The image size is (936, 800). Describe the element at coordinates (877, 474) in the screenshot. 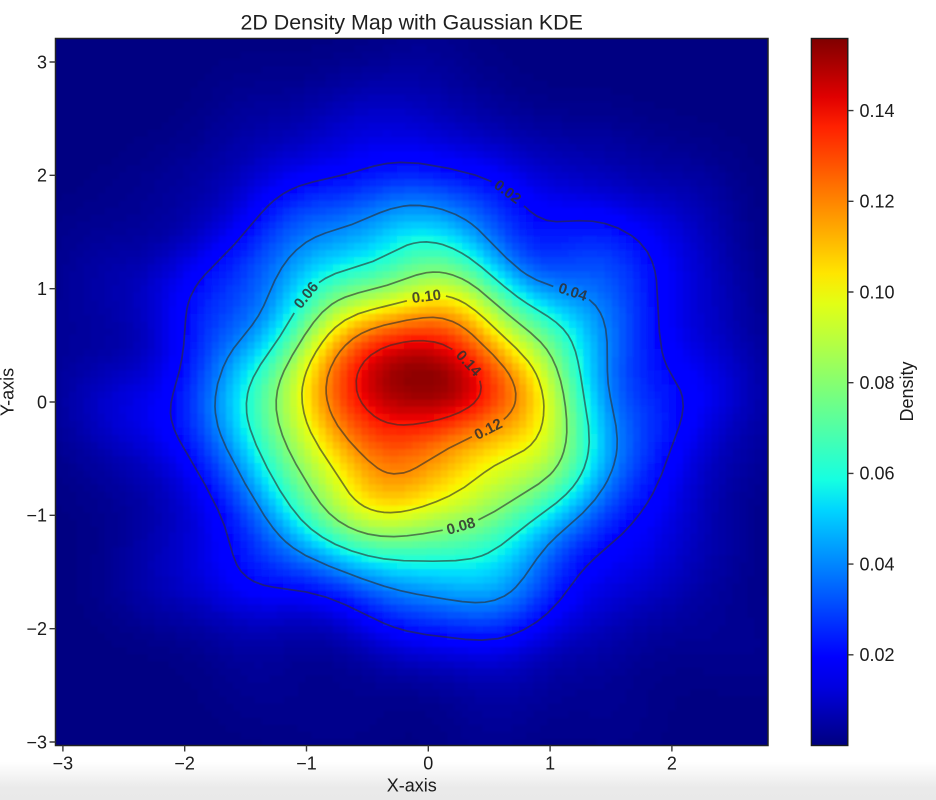

I see `svg-text: 0.06` at that location.